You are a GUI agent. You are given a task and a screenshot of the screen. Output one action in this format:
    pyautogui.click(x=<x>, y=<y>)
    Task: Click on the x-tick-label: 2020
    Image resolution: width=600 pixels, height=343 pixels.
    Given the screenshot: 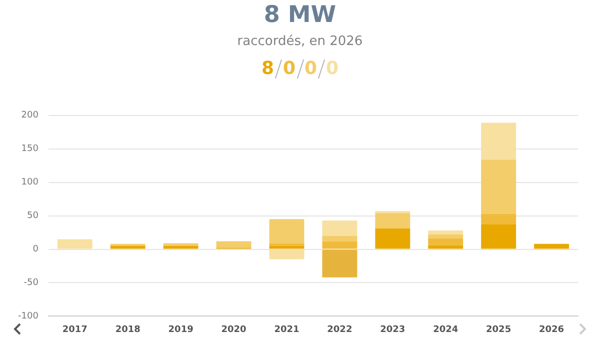 What is the action you would take?
    pyautogui.click(x=233, y=329)
    